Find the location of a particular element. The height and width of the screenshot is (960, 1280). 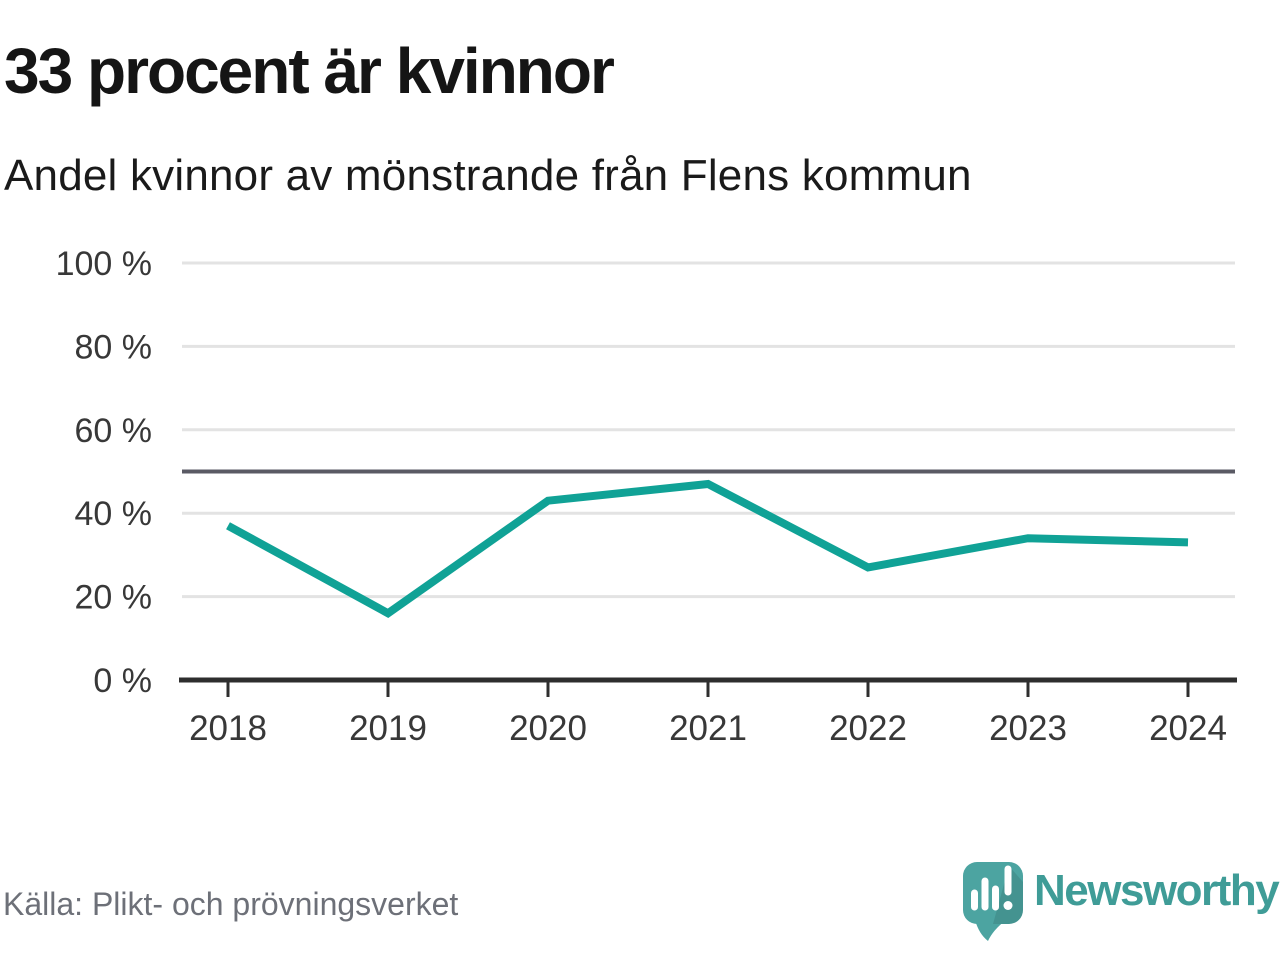

ytick-label: 60 % is located at coordinates (114, 431).